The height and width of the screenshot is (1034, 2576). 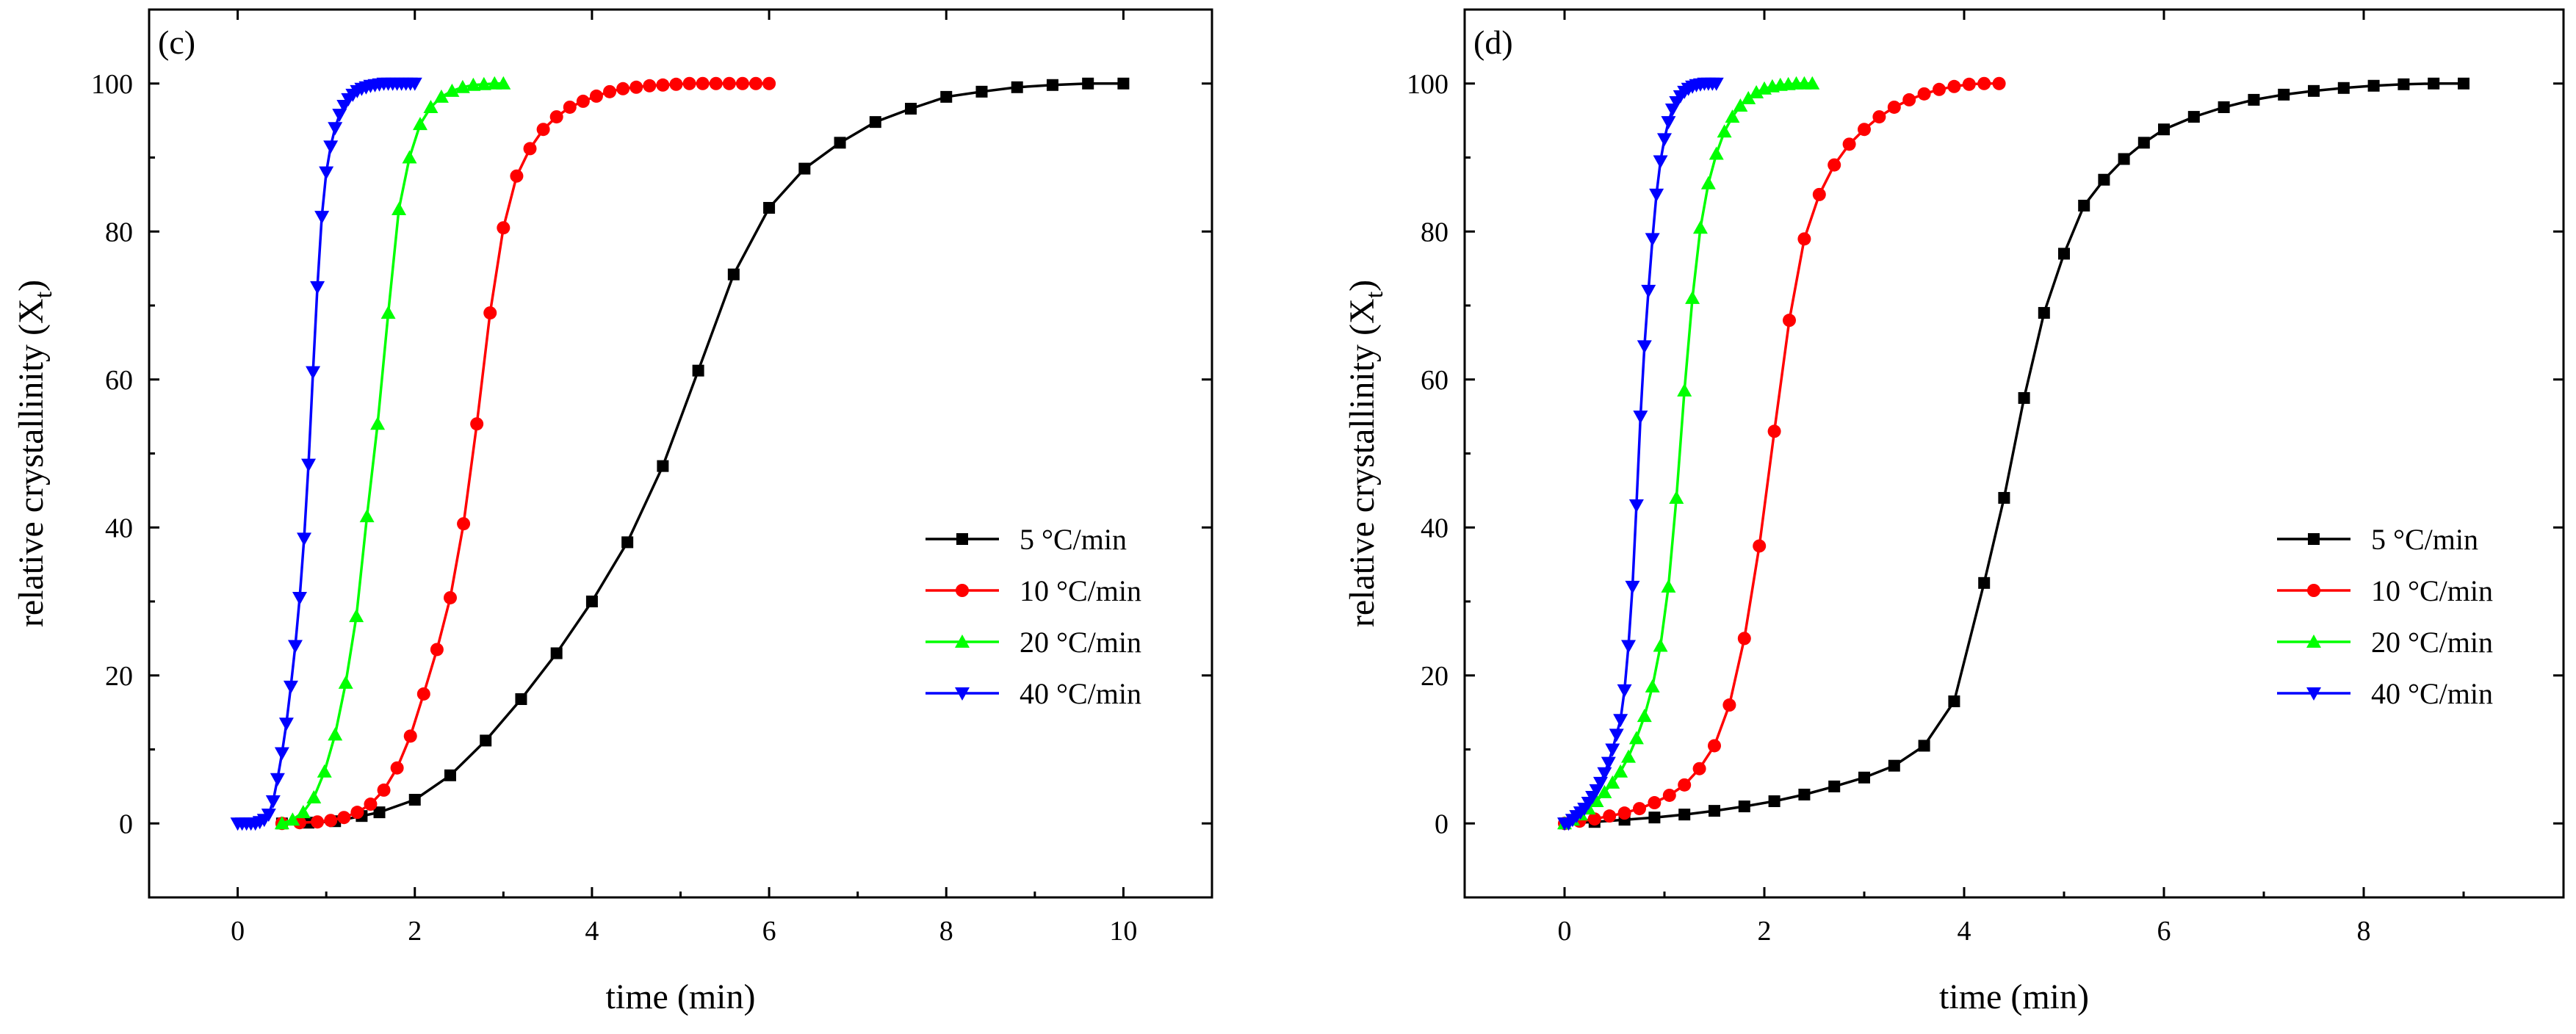 What do you see at coordinates (1441, 824) in the screenshot?
I see `y-tick-label: 0` at bounding box center [1441, 824].